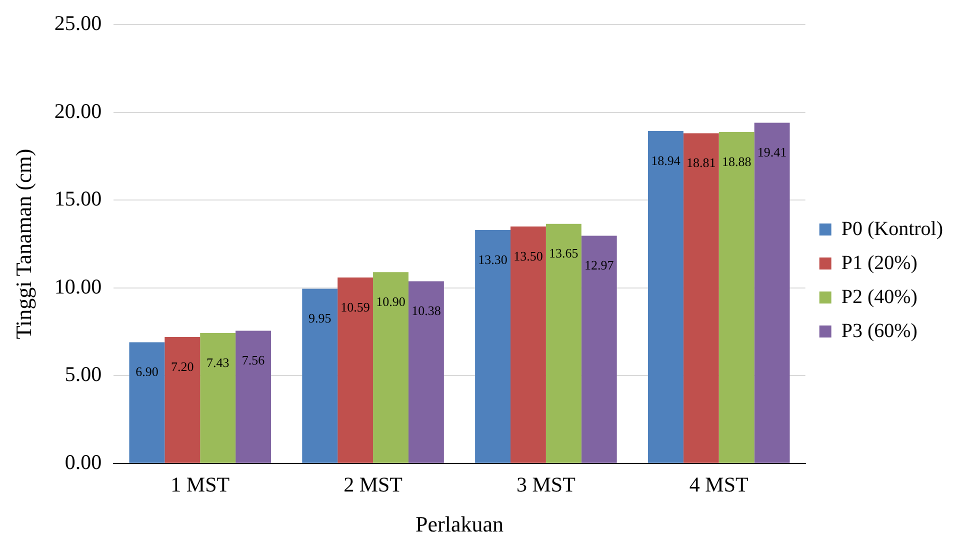 Image resolution: width=963 pixels, height=547 pixels. I want to click on legend-label: P3 (60%), so click(879, 331).